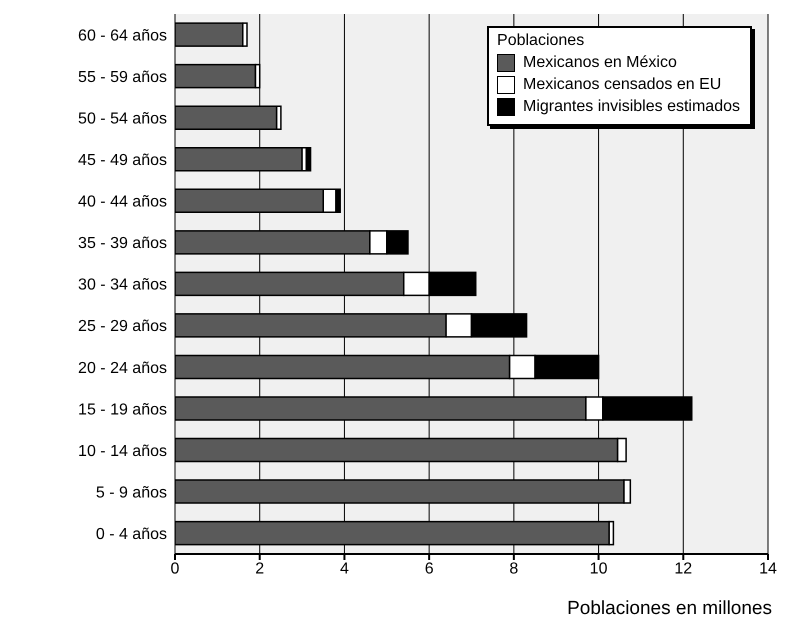 The image size is (790, 632). I want to click on x-tick-label: 6, so click(429, 569).